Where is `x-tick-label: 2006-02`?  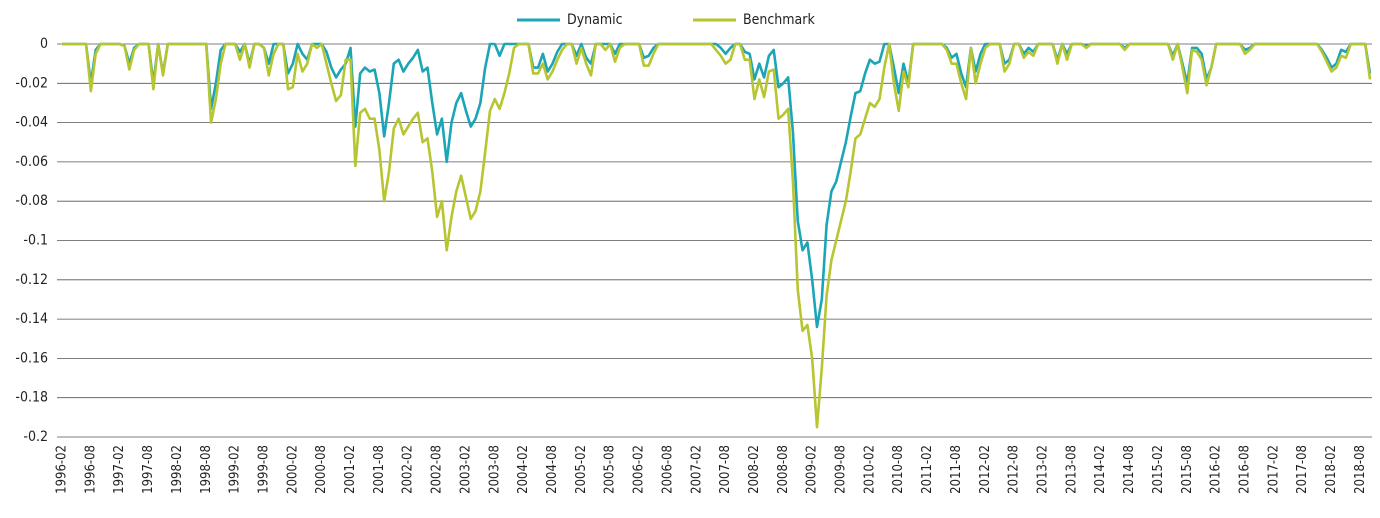
x-tick-label: 2006-02 is located at coordinates (639, 469).